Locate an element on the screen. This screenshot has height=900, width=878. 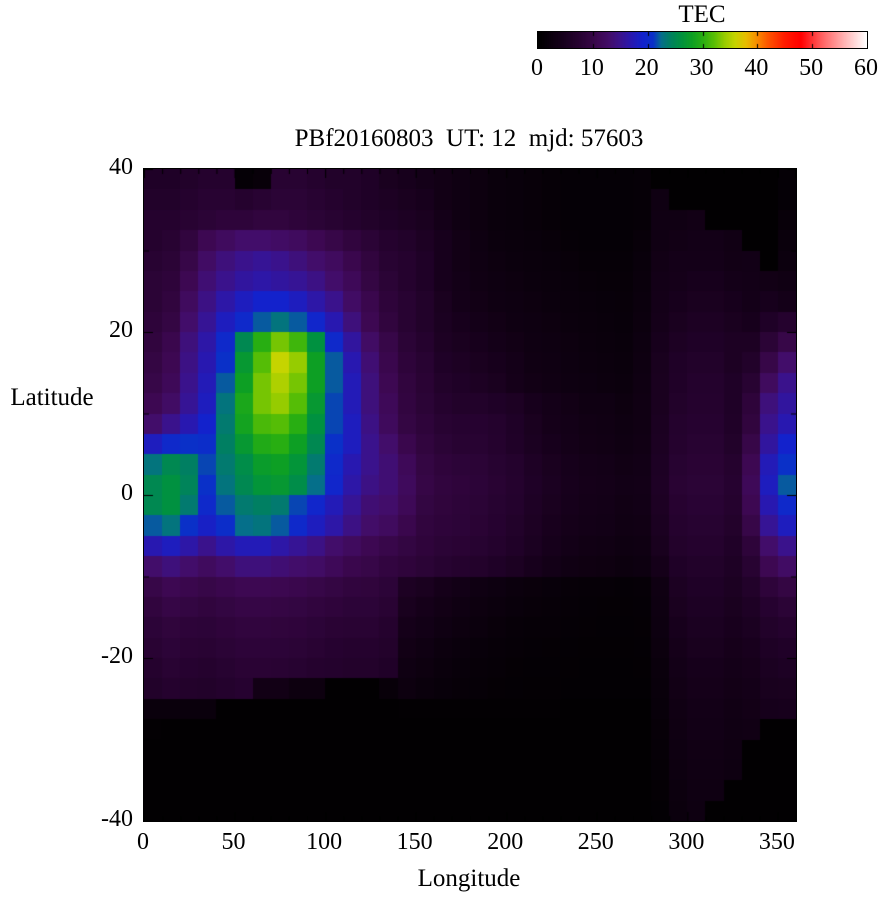
y-tick-label: 0 is located at coordinates (127, 492).